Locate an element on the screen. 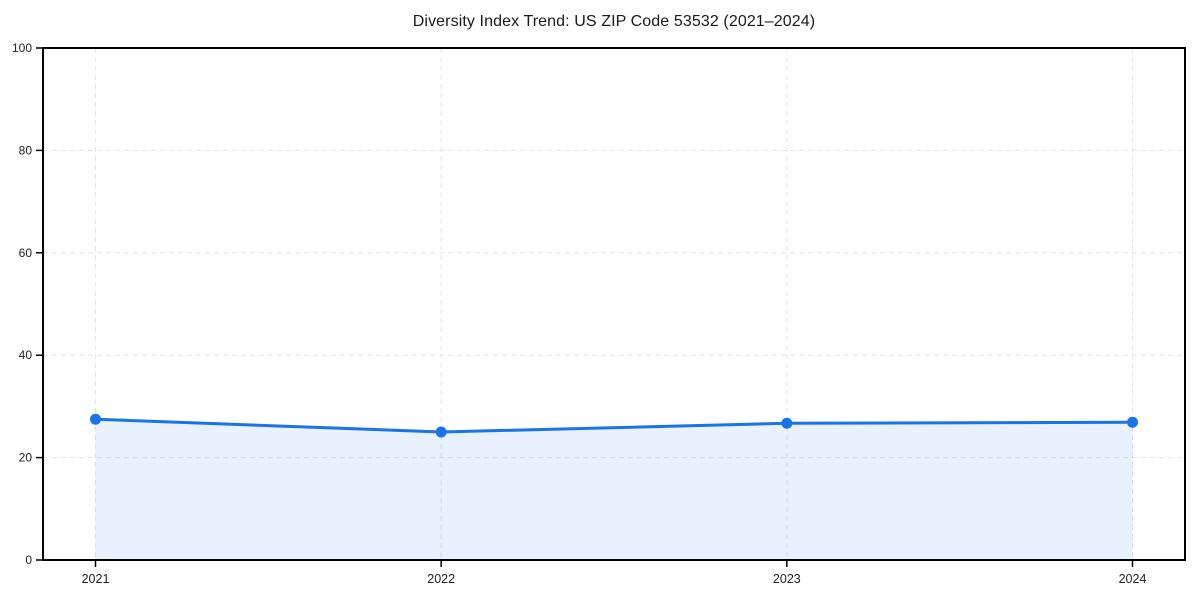 The height and width of the screenshot is (600, 1200). x-axis-tick-label: 2023 is located at coordinates (787, 579).